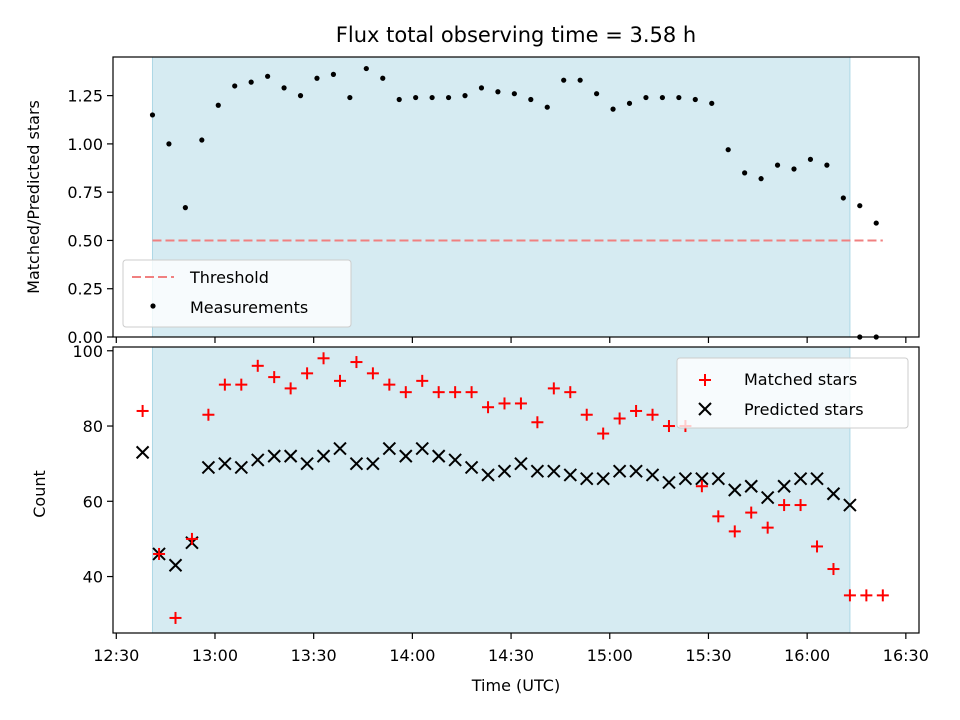 The height and width of the screenshot is (720, 960). What do you see at coordinates (511, 655) in the screenshot?
I see `x-tick-label: 14:30` at bounding box center [511, 655].